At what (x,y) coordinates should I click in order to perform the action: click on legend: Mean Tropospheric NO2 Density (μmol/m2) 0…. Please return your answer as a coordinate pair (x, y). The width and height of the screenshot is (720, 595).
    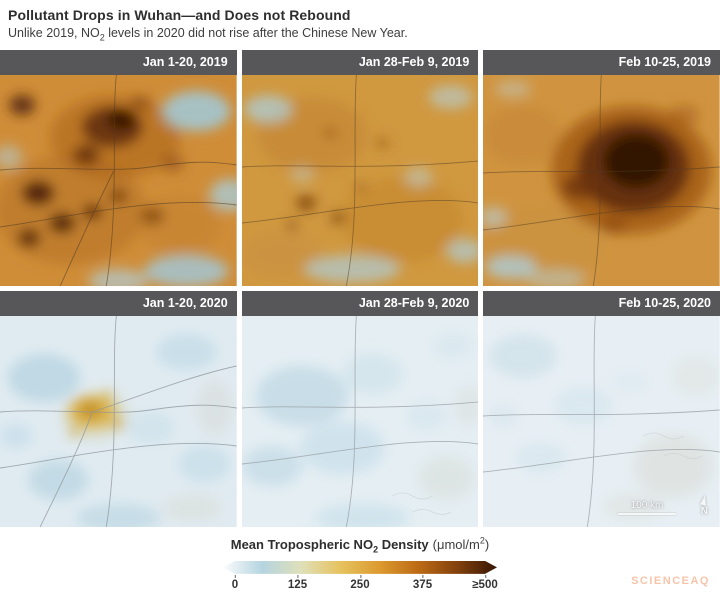
    Looking at the image, I should click on (360, 564).